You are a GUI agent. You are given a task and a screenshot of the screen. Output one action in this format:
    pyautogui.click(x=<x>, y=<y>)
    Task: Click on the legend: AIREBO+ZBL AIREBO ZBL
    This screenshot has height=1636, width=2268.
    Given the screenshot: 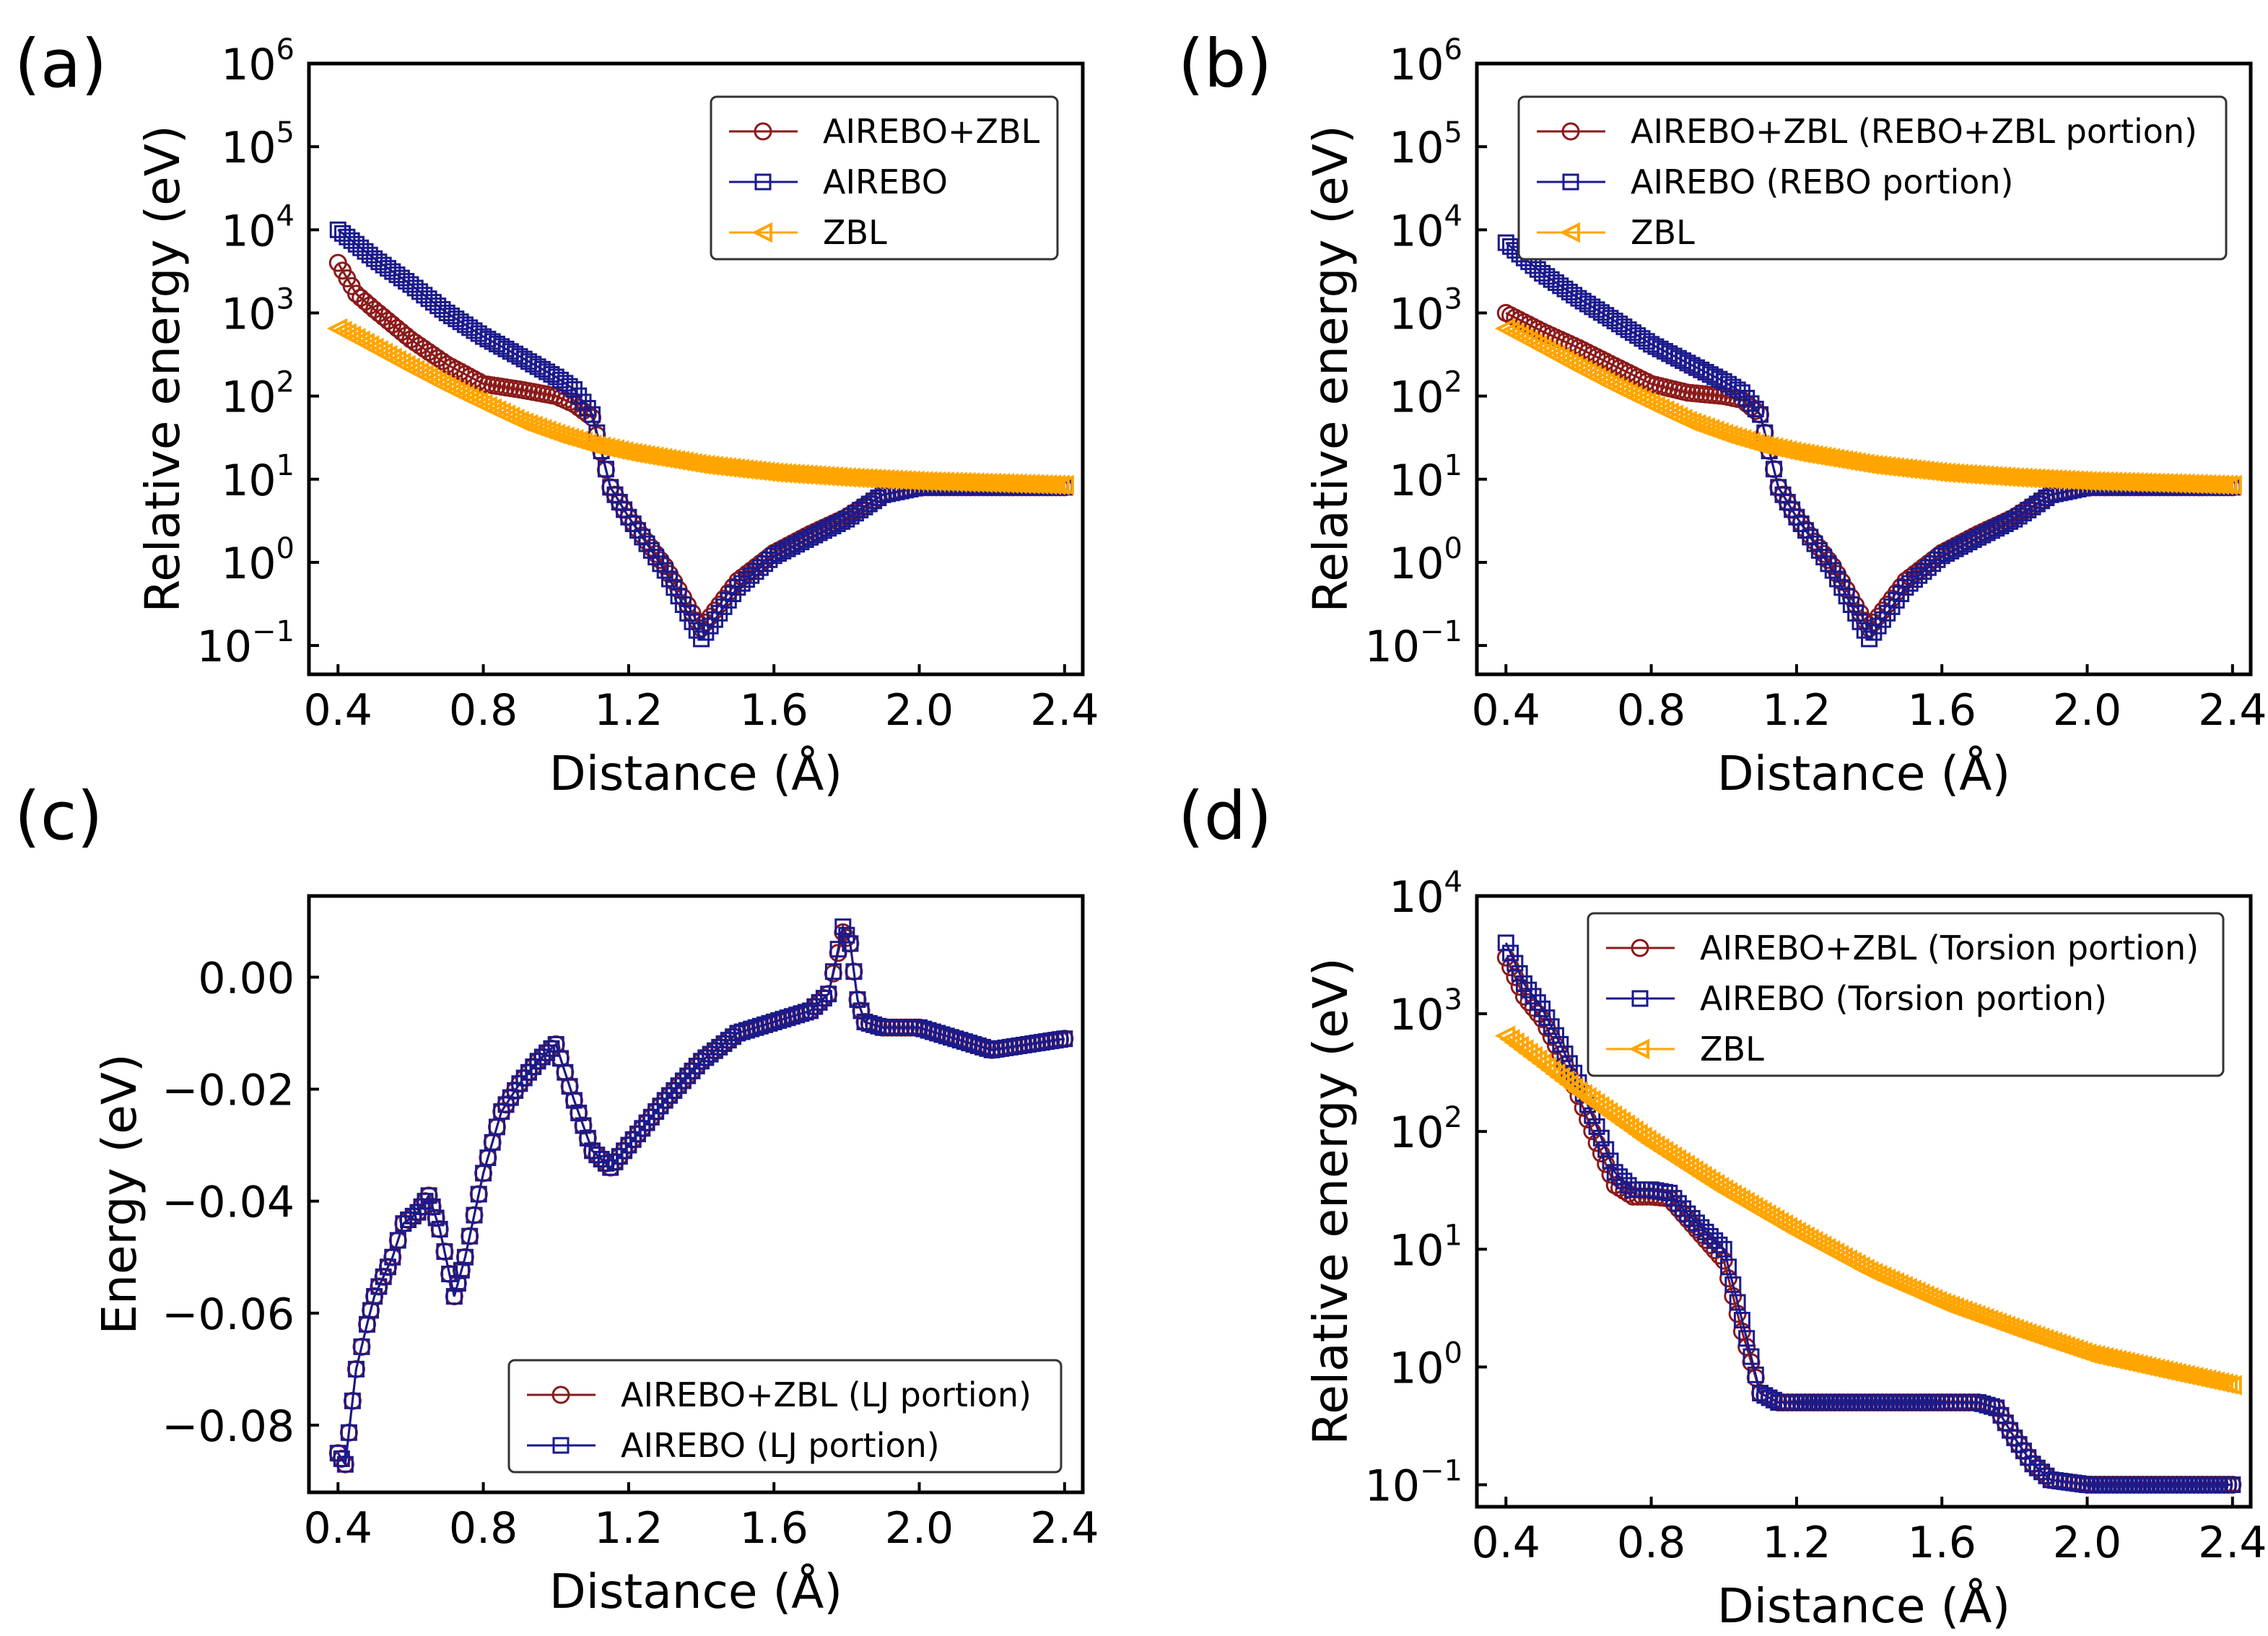 What is the action you would take?
    pyautogui.click(x=884, y=178)
    